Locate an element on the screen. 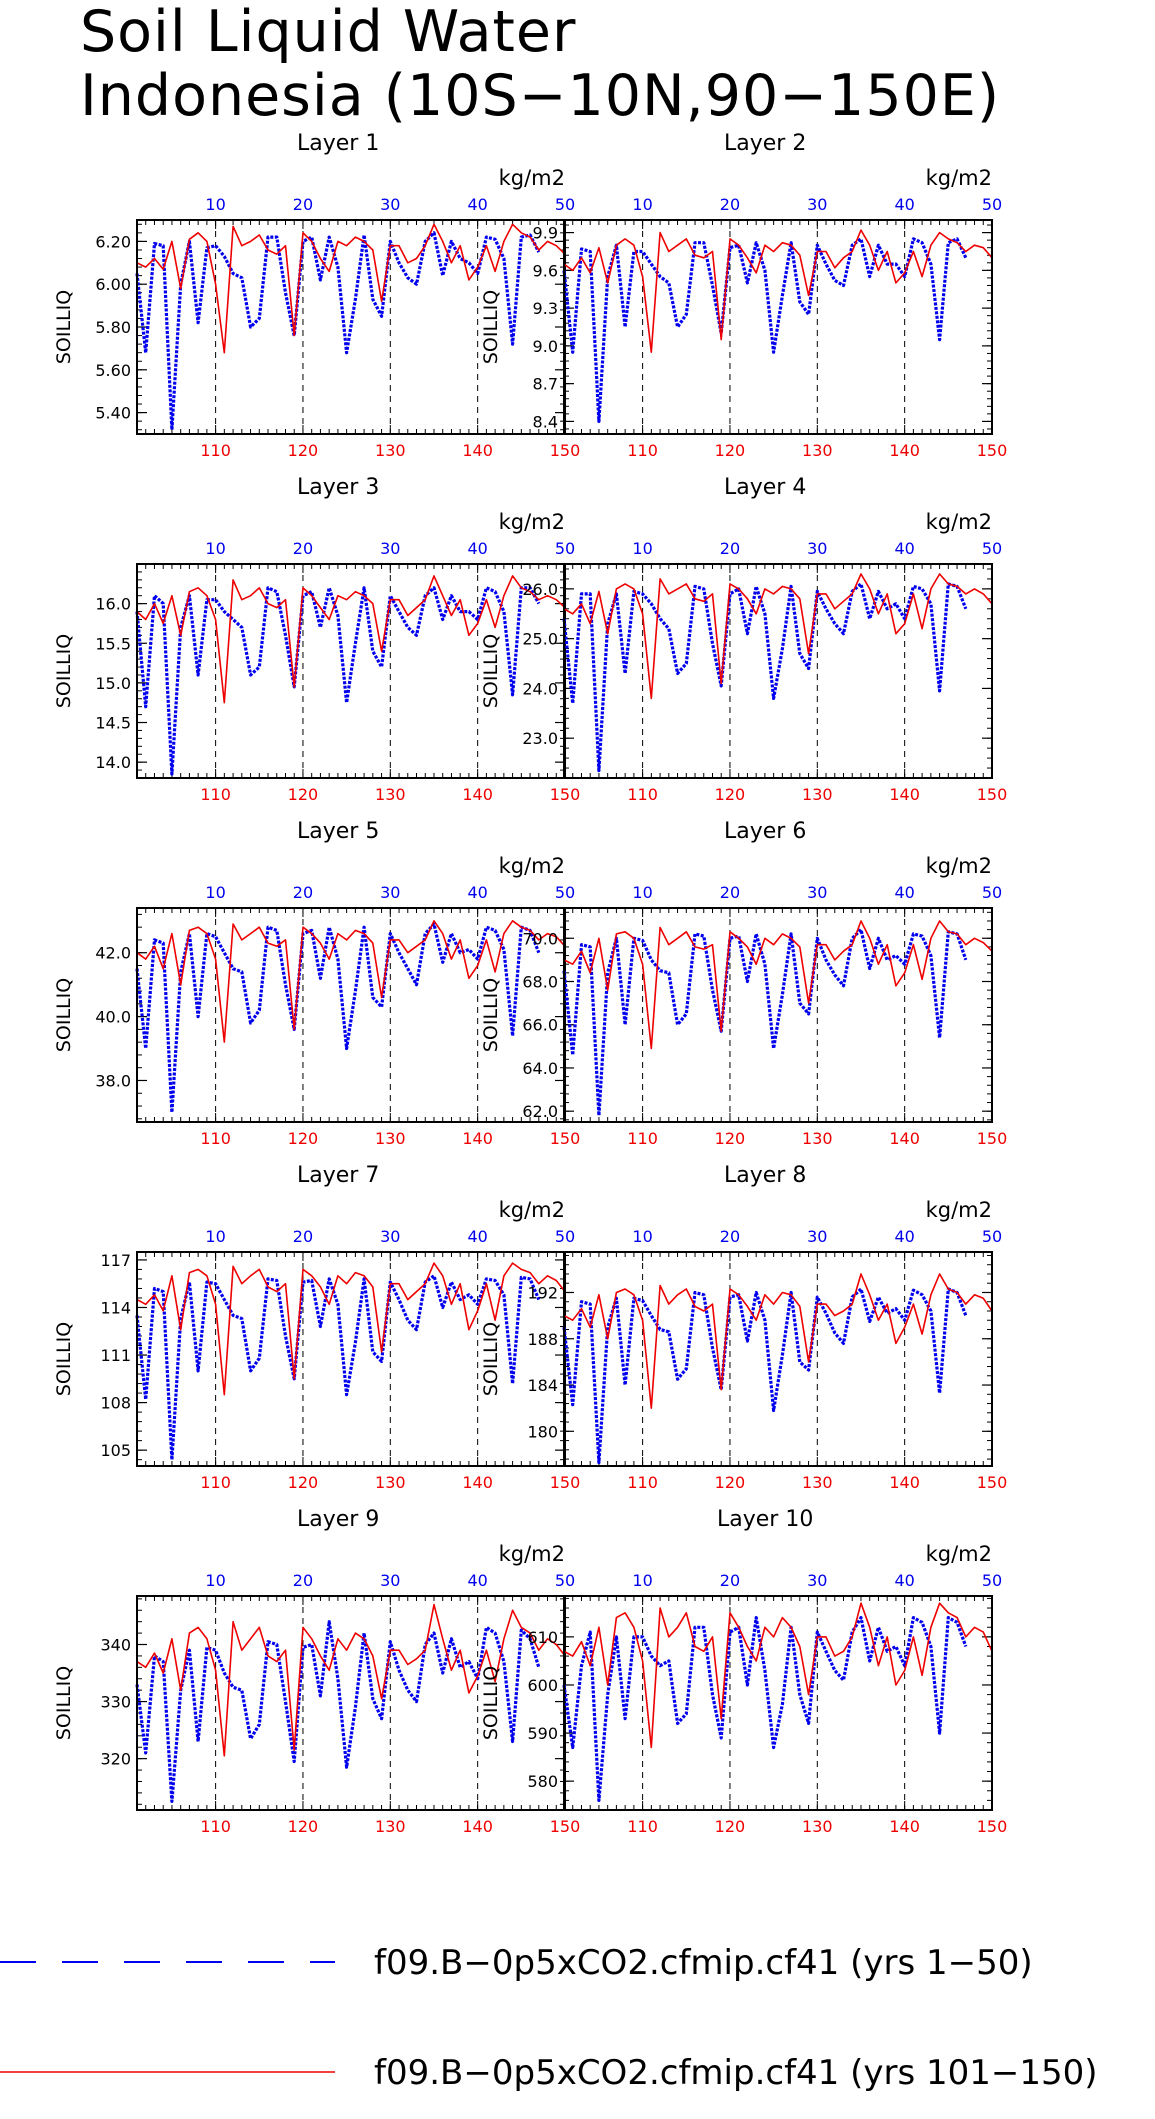  y-tick-label: 25.0 is located at coordinates (540, 639).